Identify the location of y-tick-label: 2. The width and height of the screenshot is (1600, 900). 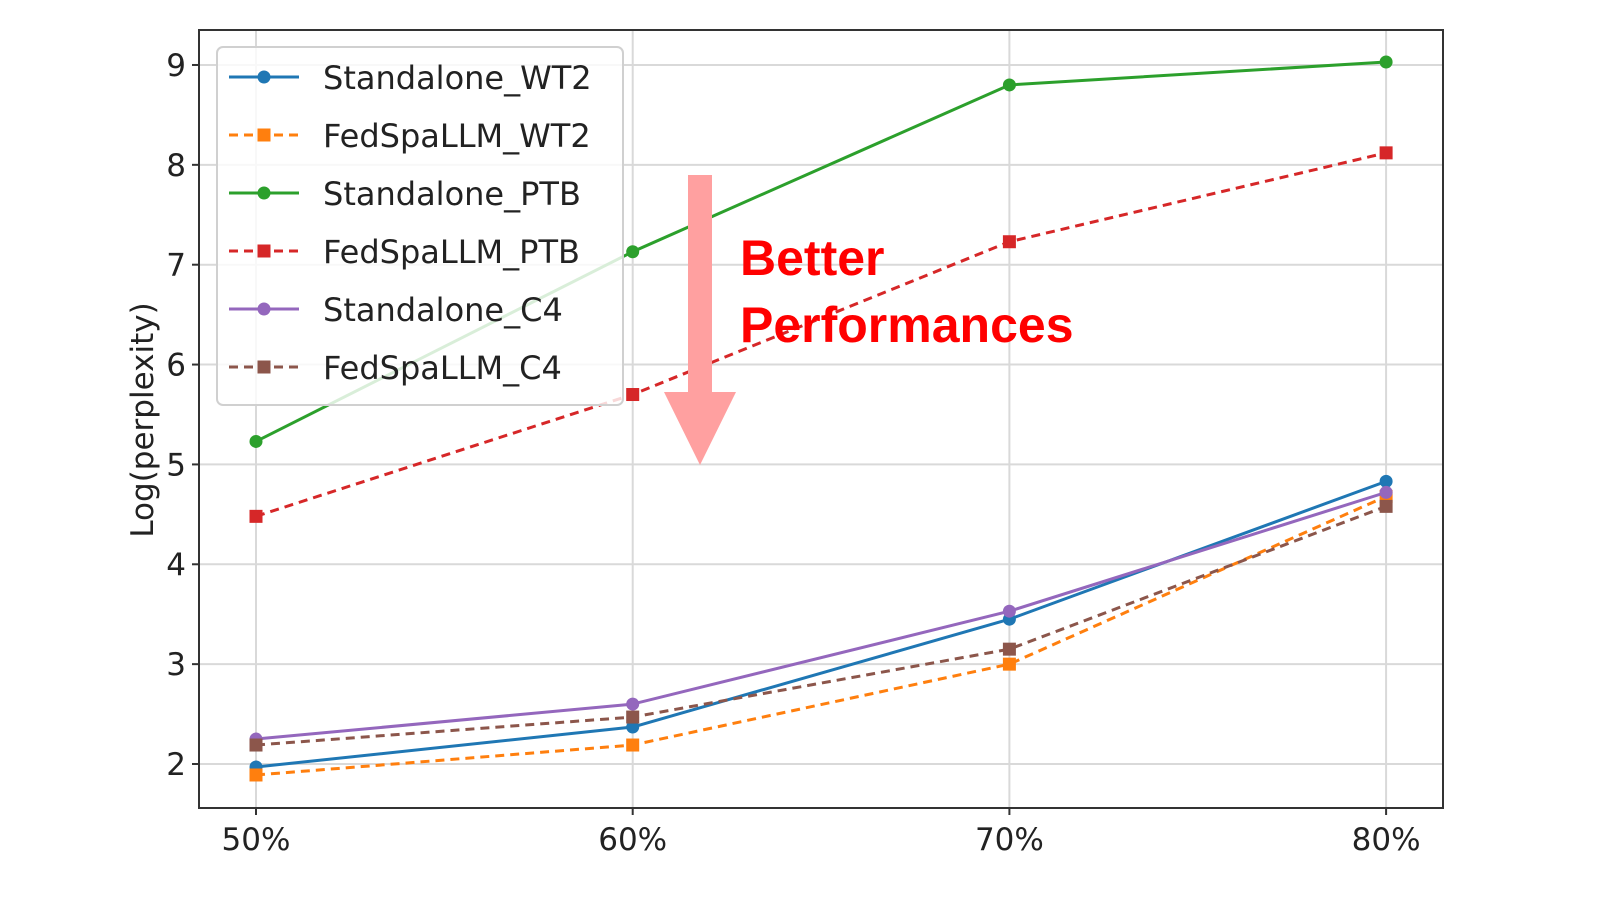
(176, 765).